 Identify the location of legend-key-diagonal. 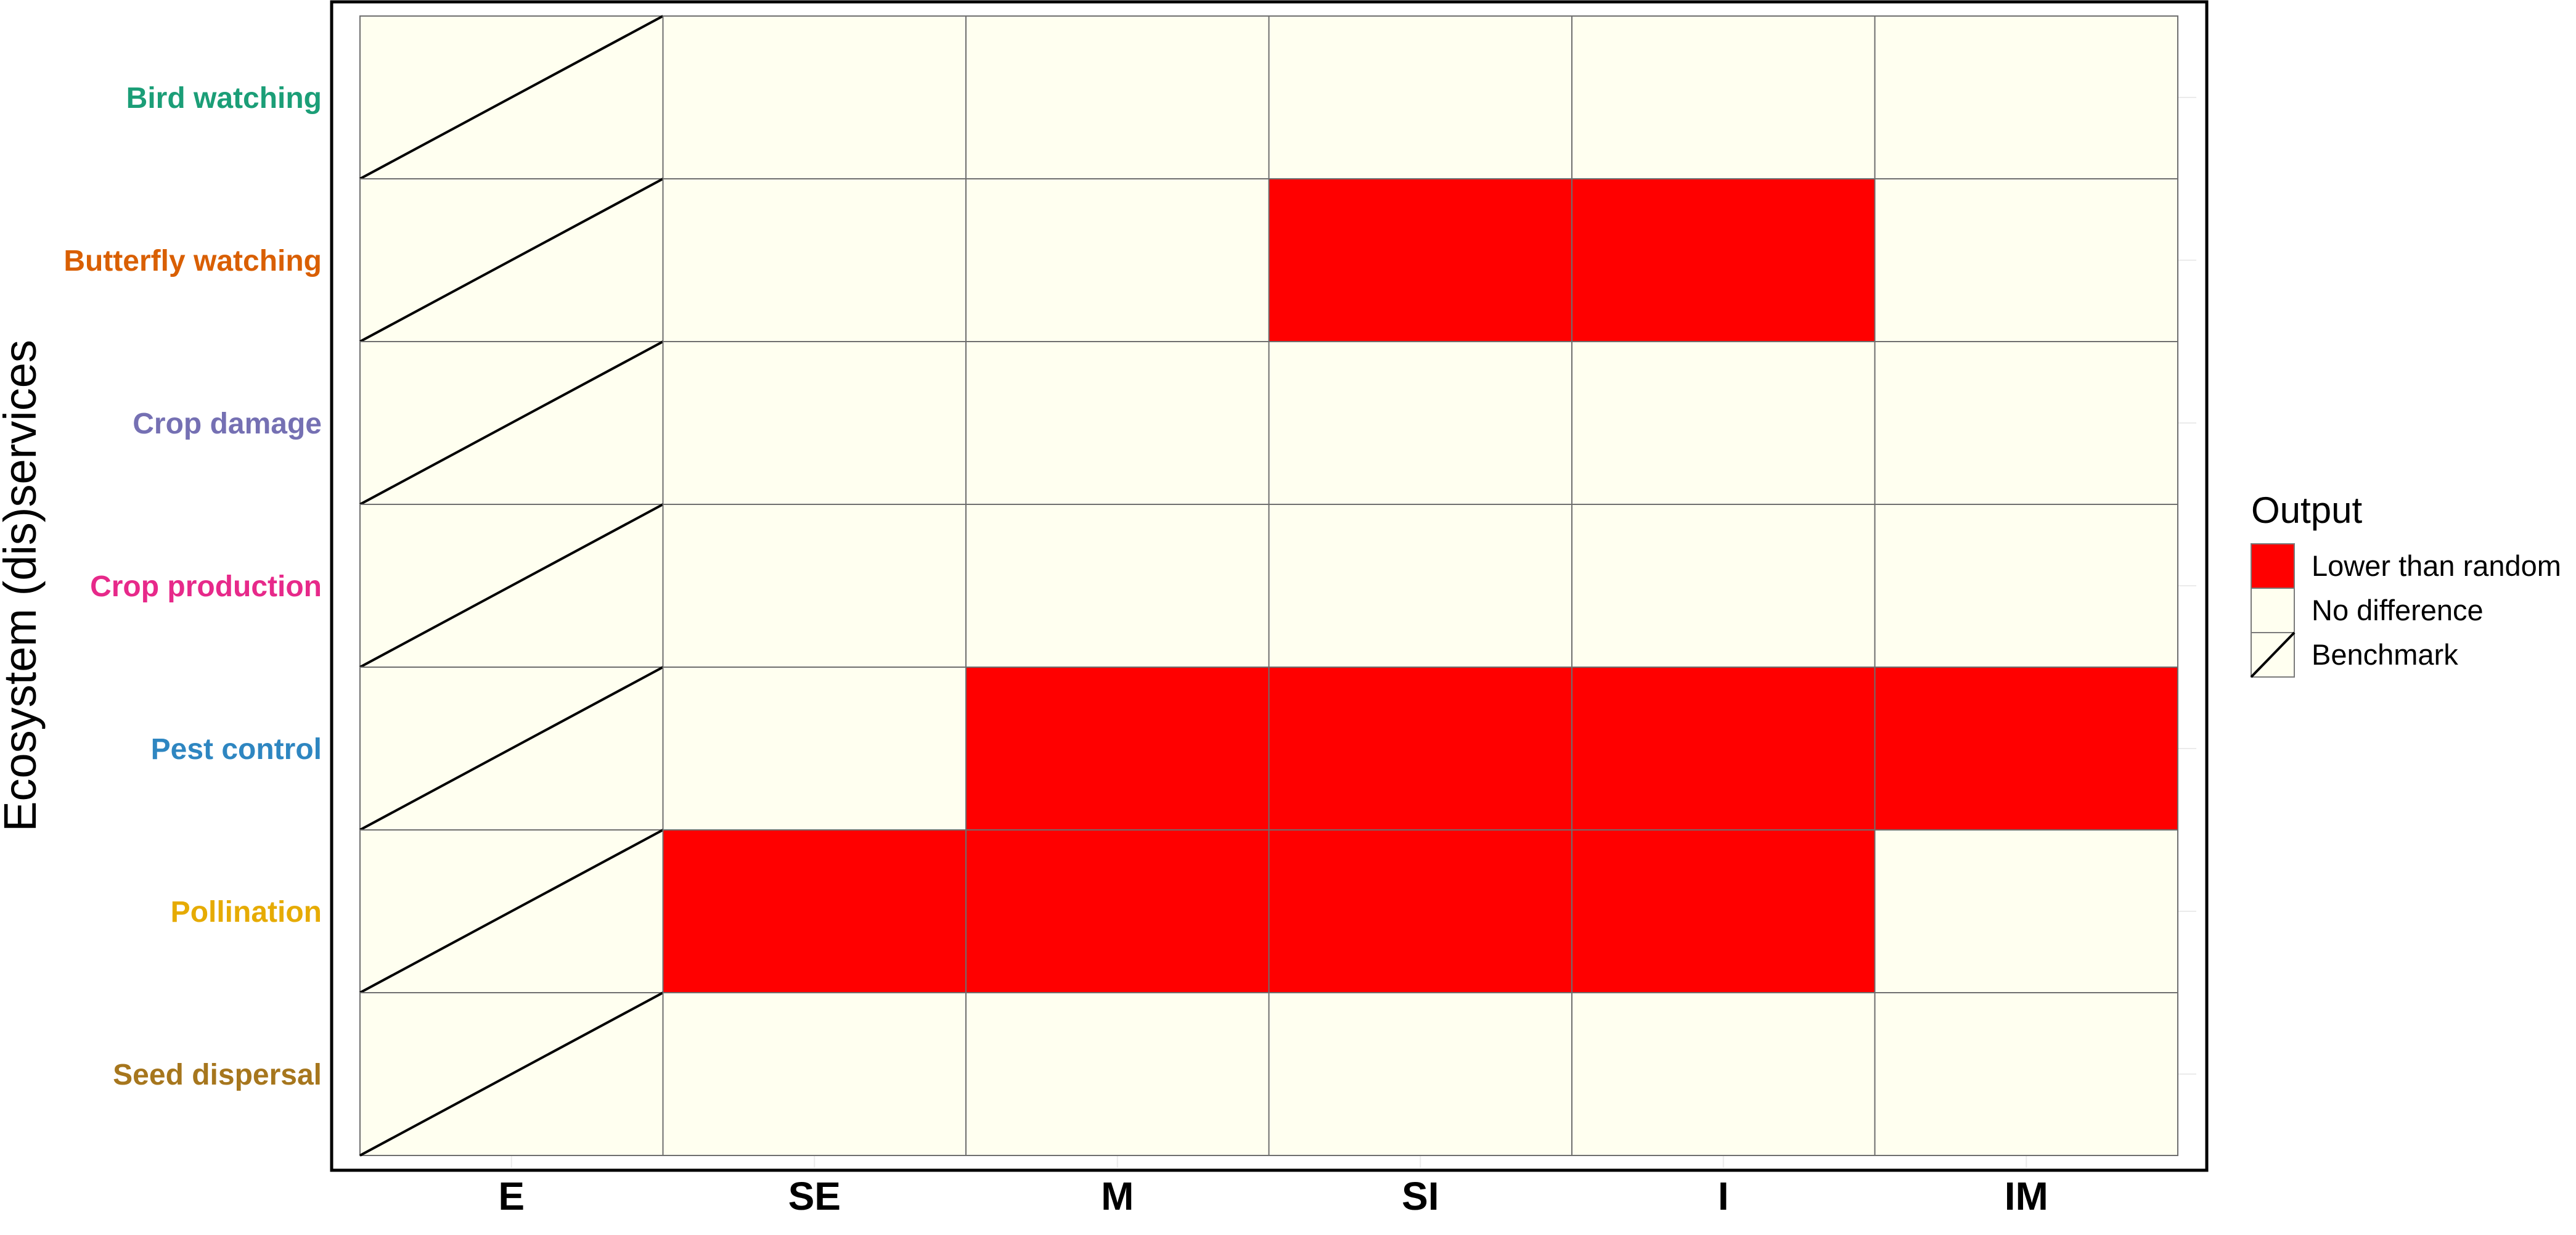
(2273, 654).